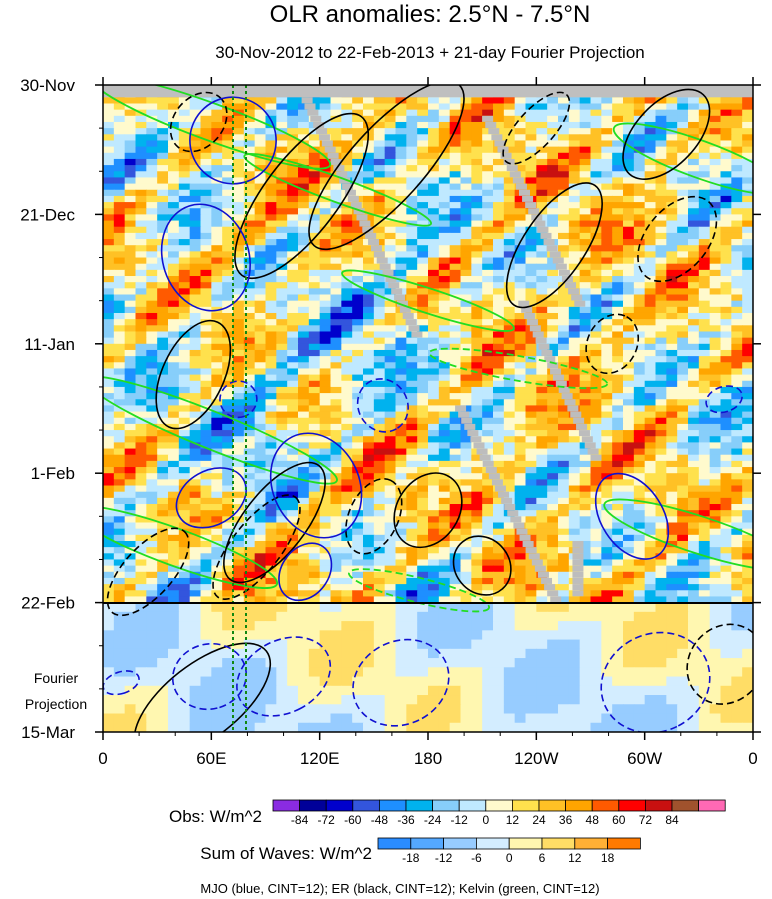 The height and width of the screenshot is (899, 772). Describe the element at coordinates (593, 820) in the screenshot. I see `obs-colorbar-level-11: 48` at that location.